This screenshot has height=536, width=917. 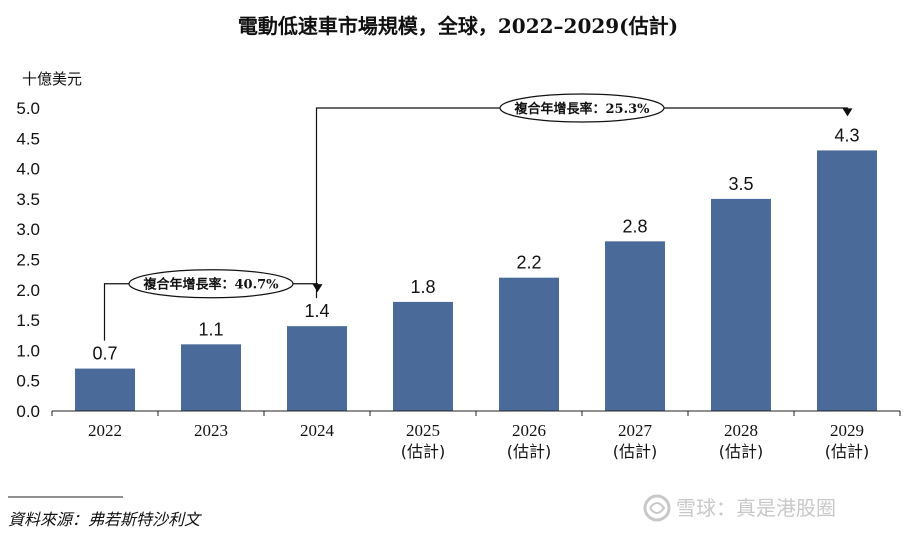 I want to click on x-tick-label: 2023, so click(x=211, y=430).